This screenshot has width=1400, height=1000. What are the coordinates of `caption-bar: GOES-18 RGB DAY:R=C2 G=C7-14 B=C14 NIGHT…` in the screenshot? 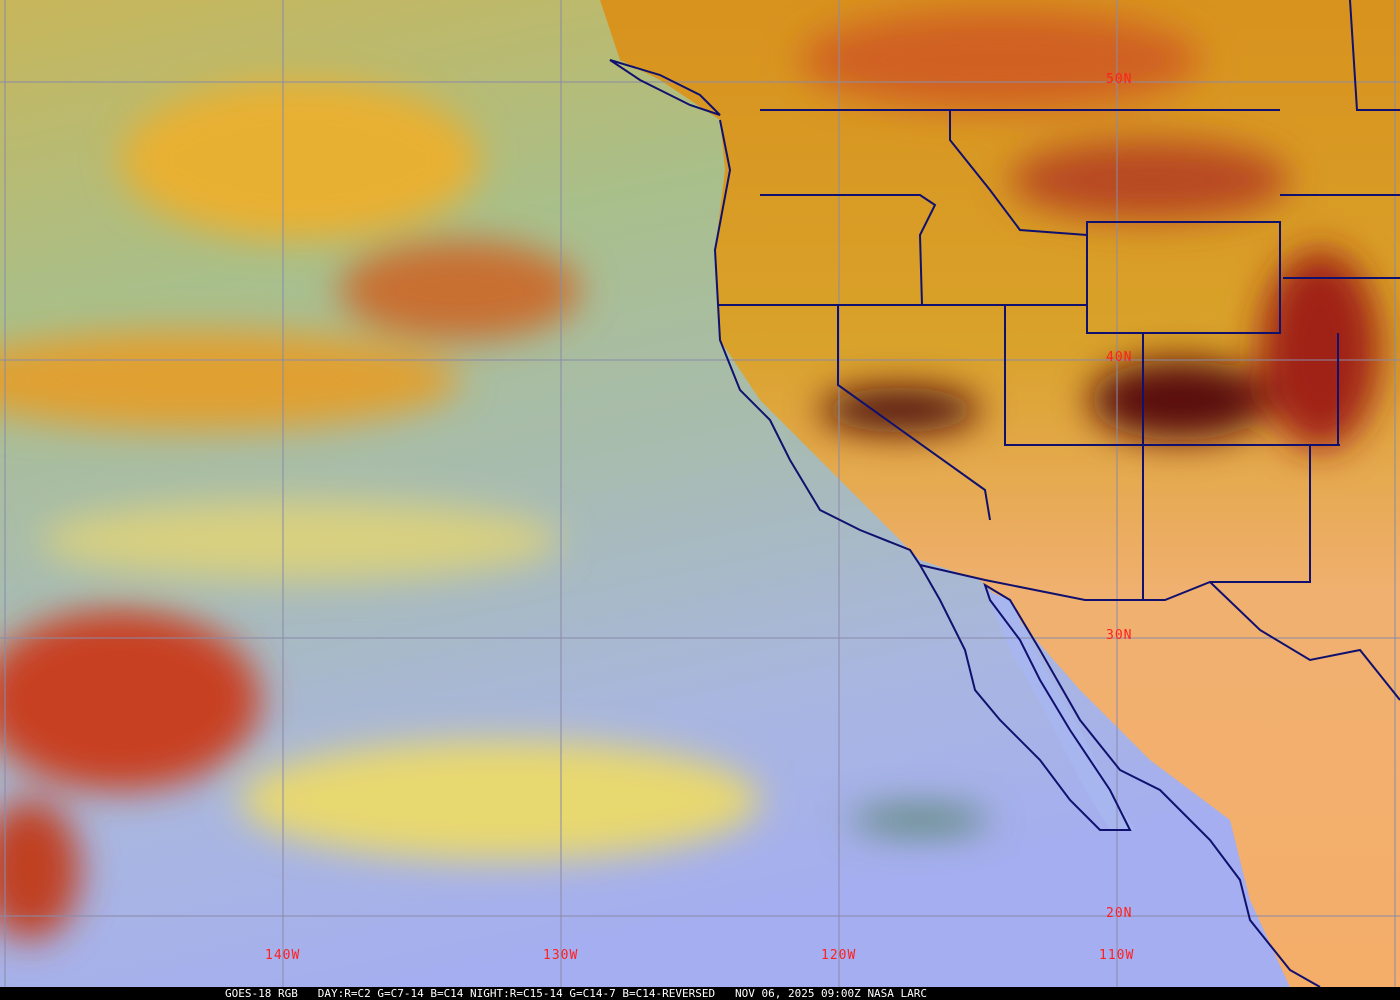 It's located at (700, 993).